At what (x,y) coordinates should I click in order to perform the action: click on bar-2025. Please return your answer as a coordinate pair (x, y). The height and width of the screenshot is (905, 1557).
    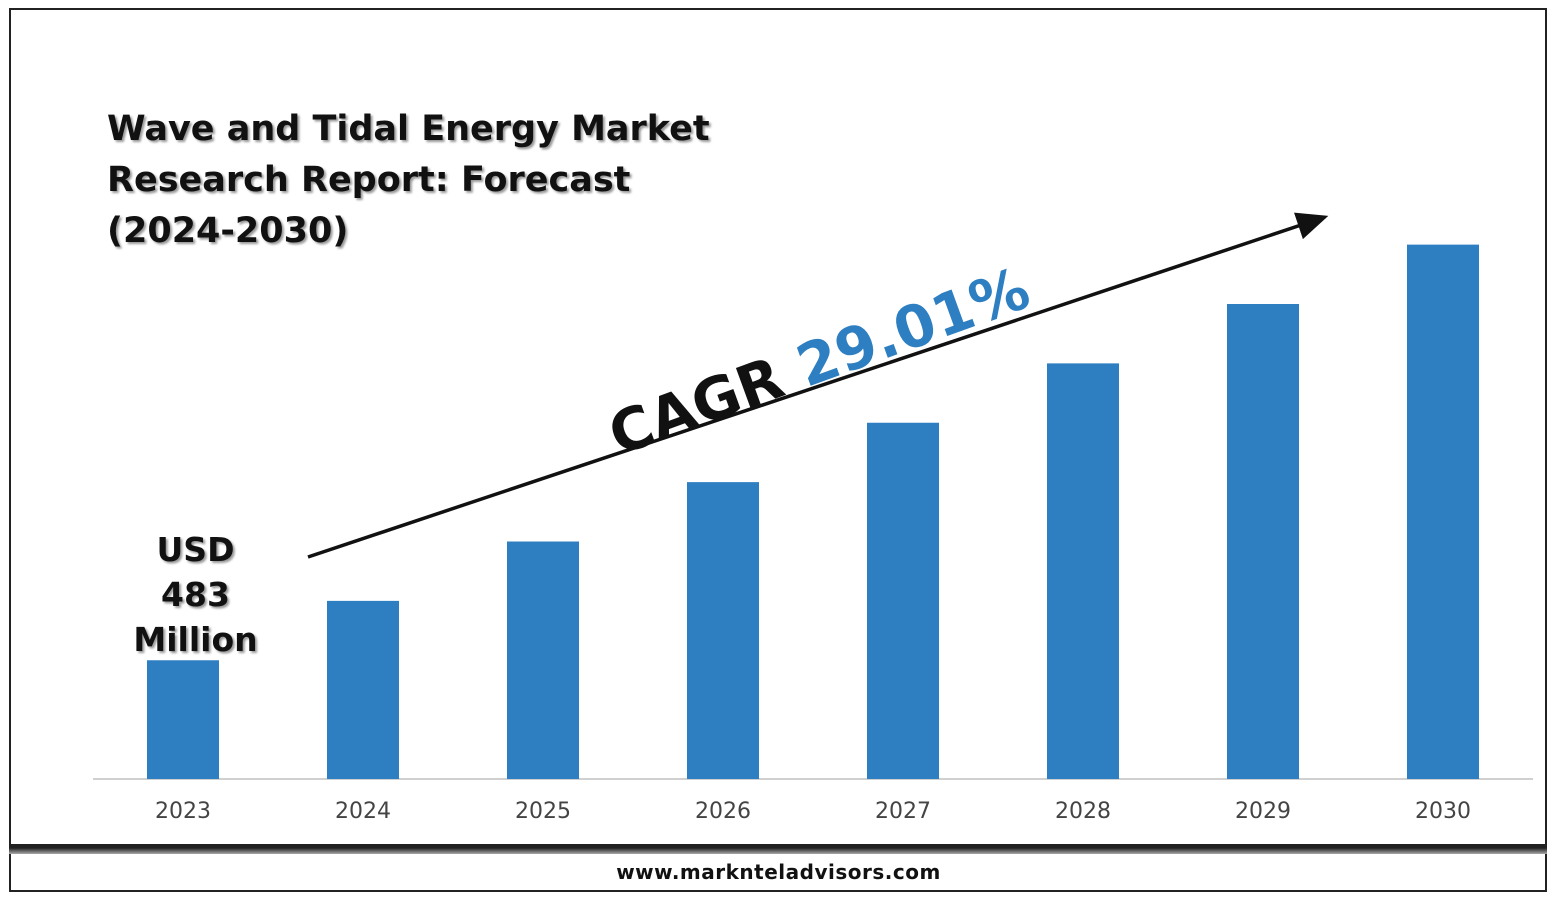
    Looking at the image, I should click on (543, 660).